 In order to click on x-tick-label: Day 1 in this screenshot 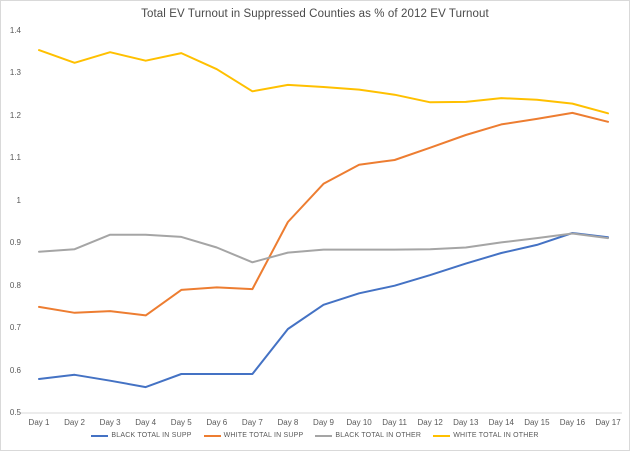, I will do `click(39, 422)`.